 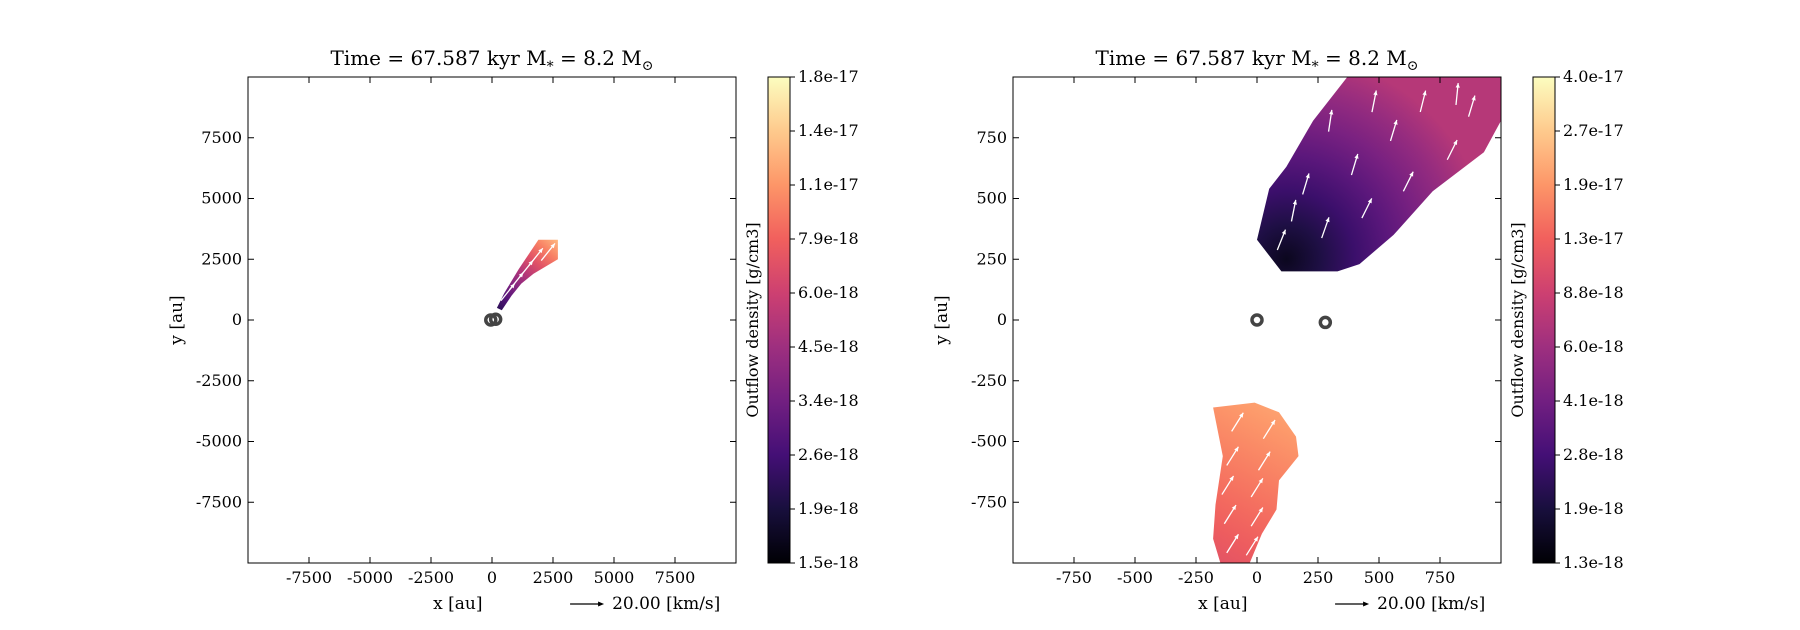 What do you see at coordinates (221, 137) in the screenshot?
I see `y-tick-label: 7500` at bounding box center [221, 137].